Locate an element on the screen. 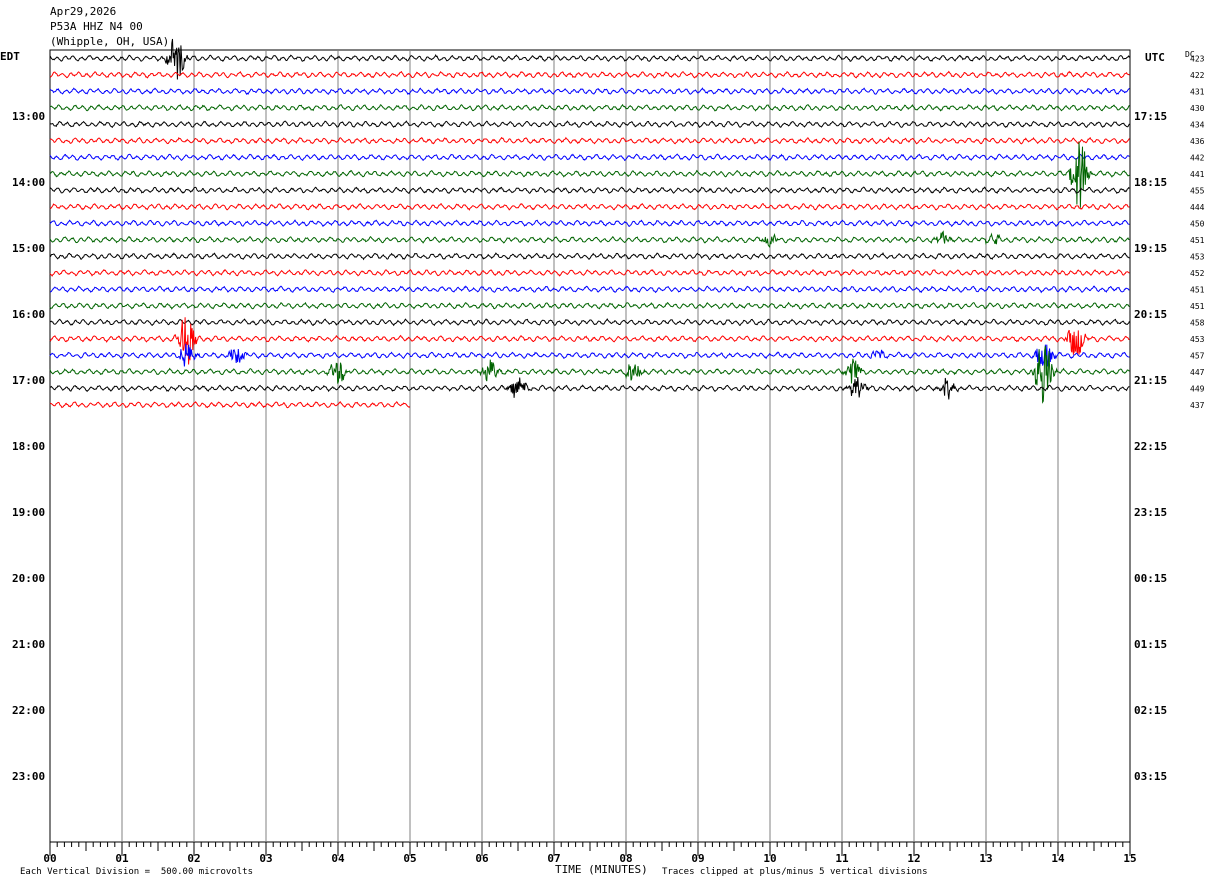  left-hour-label: 13:00 is located at coordinates (28, 116).